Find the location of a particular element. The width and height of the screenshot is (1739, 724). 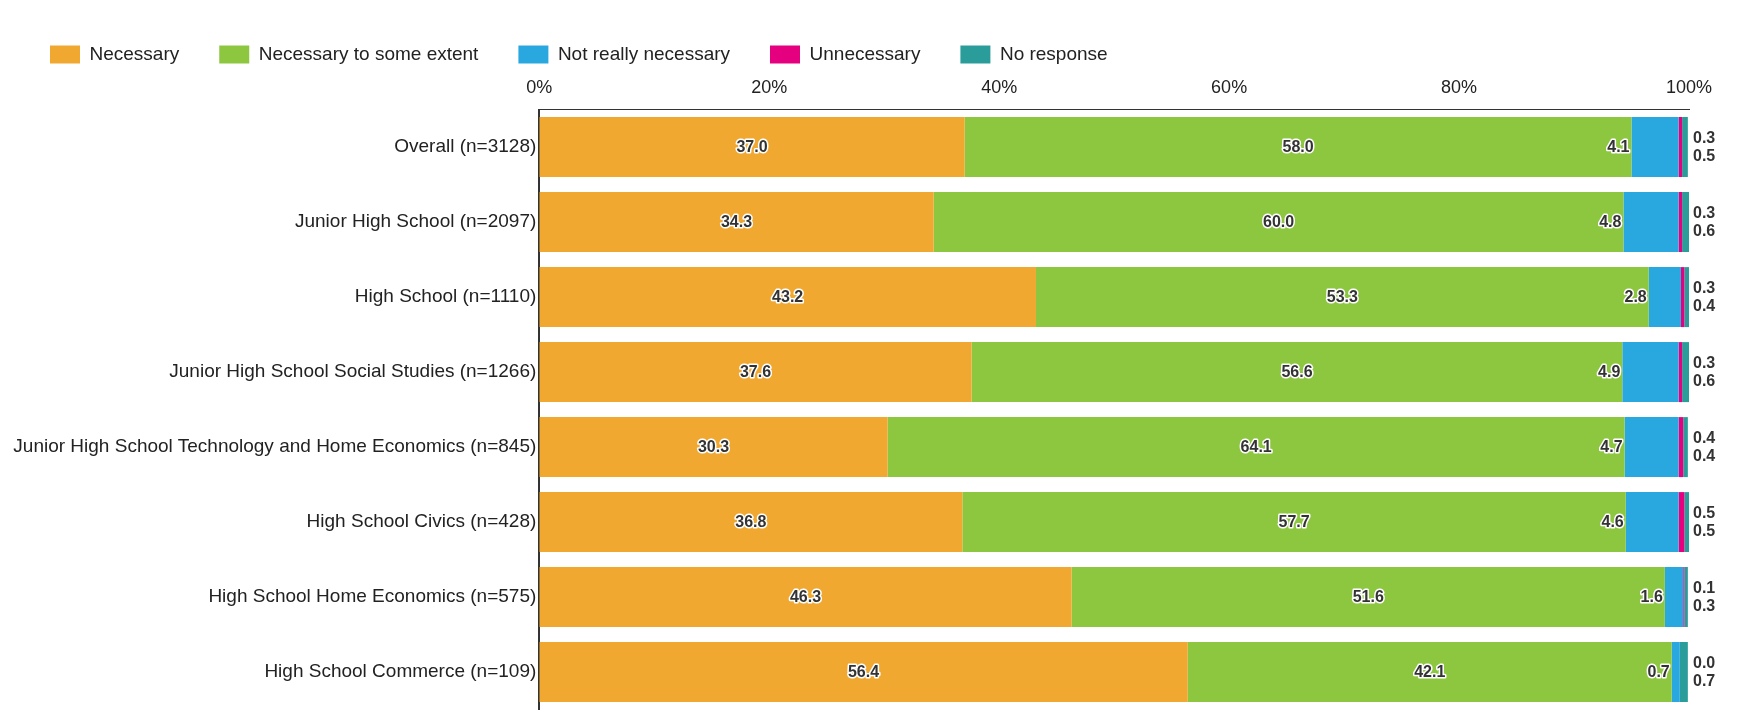

data-label: 2.8 is located at coordinates (1635, 296).